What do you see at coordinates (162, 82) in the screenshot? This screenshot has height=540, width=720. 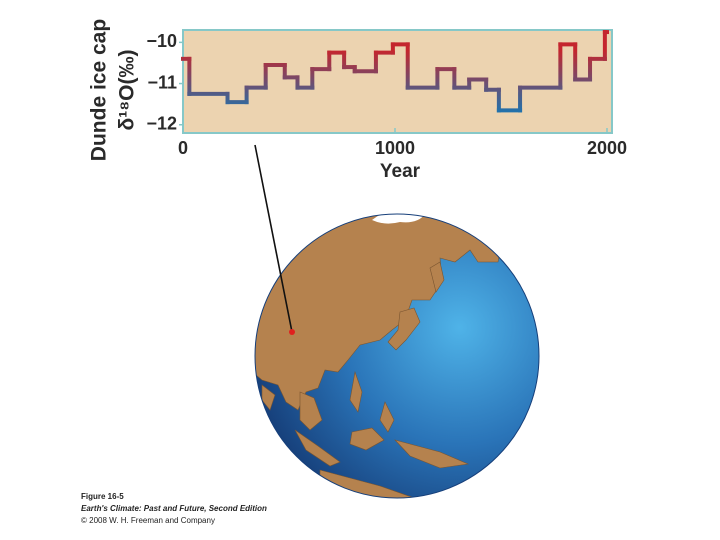 I see `y-tick-label: −11` at bounding box center [162, 82].